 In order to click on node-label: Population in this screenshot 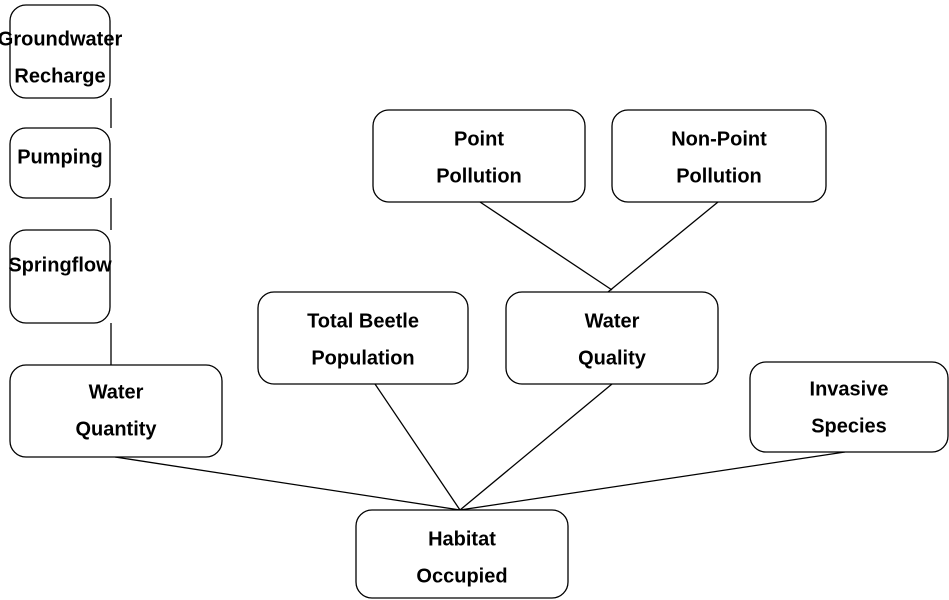, I will do `click(362, 358)`.